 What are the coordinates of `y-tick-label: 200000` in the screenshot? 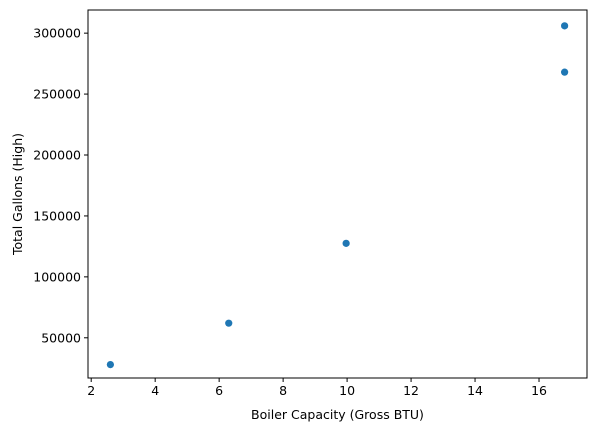 It's located at (57, 155).